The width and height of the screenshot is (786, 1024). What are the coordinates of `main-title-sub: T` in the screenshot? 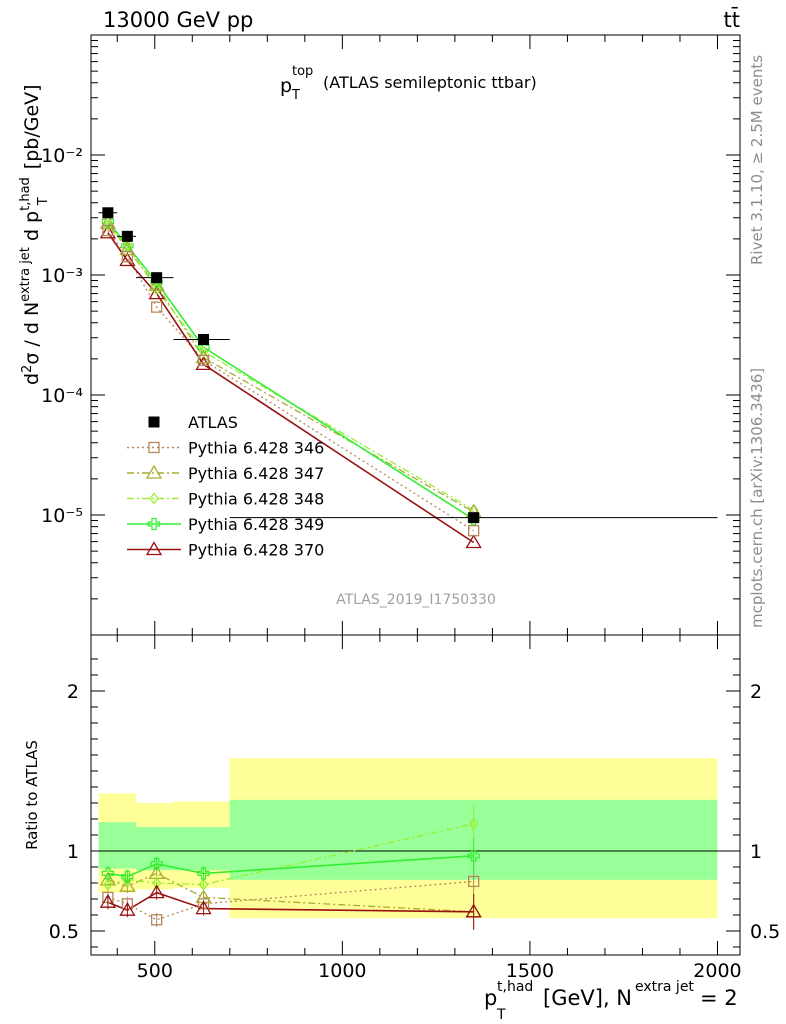 It's located at (295, 95).